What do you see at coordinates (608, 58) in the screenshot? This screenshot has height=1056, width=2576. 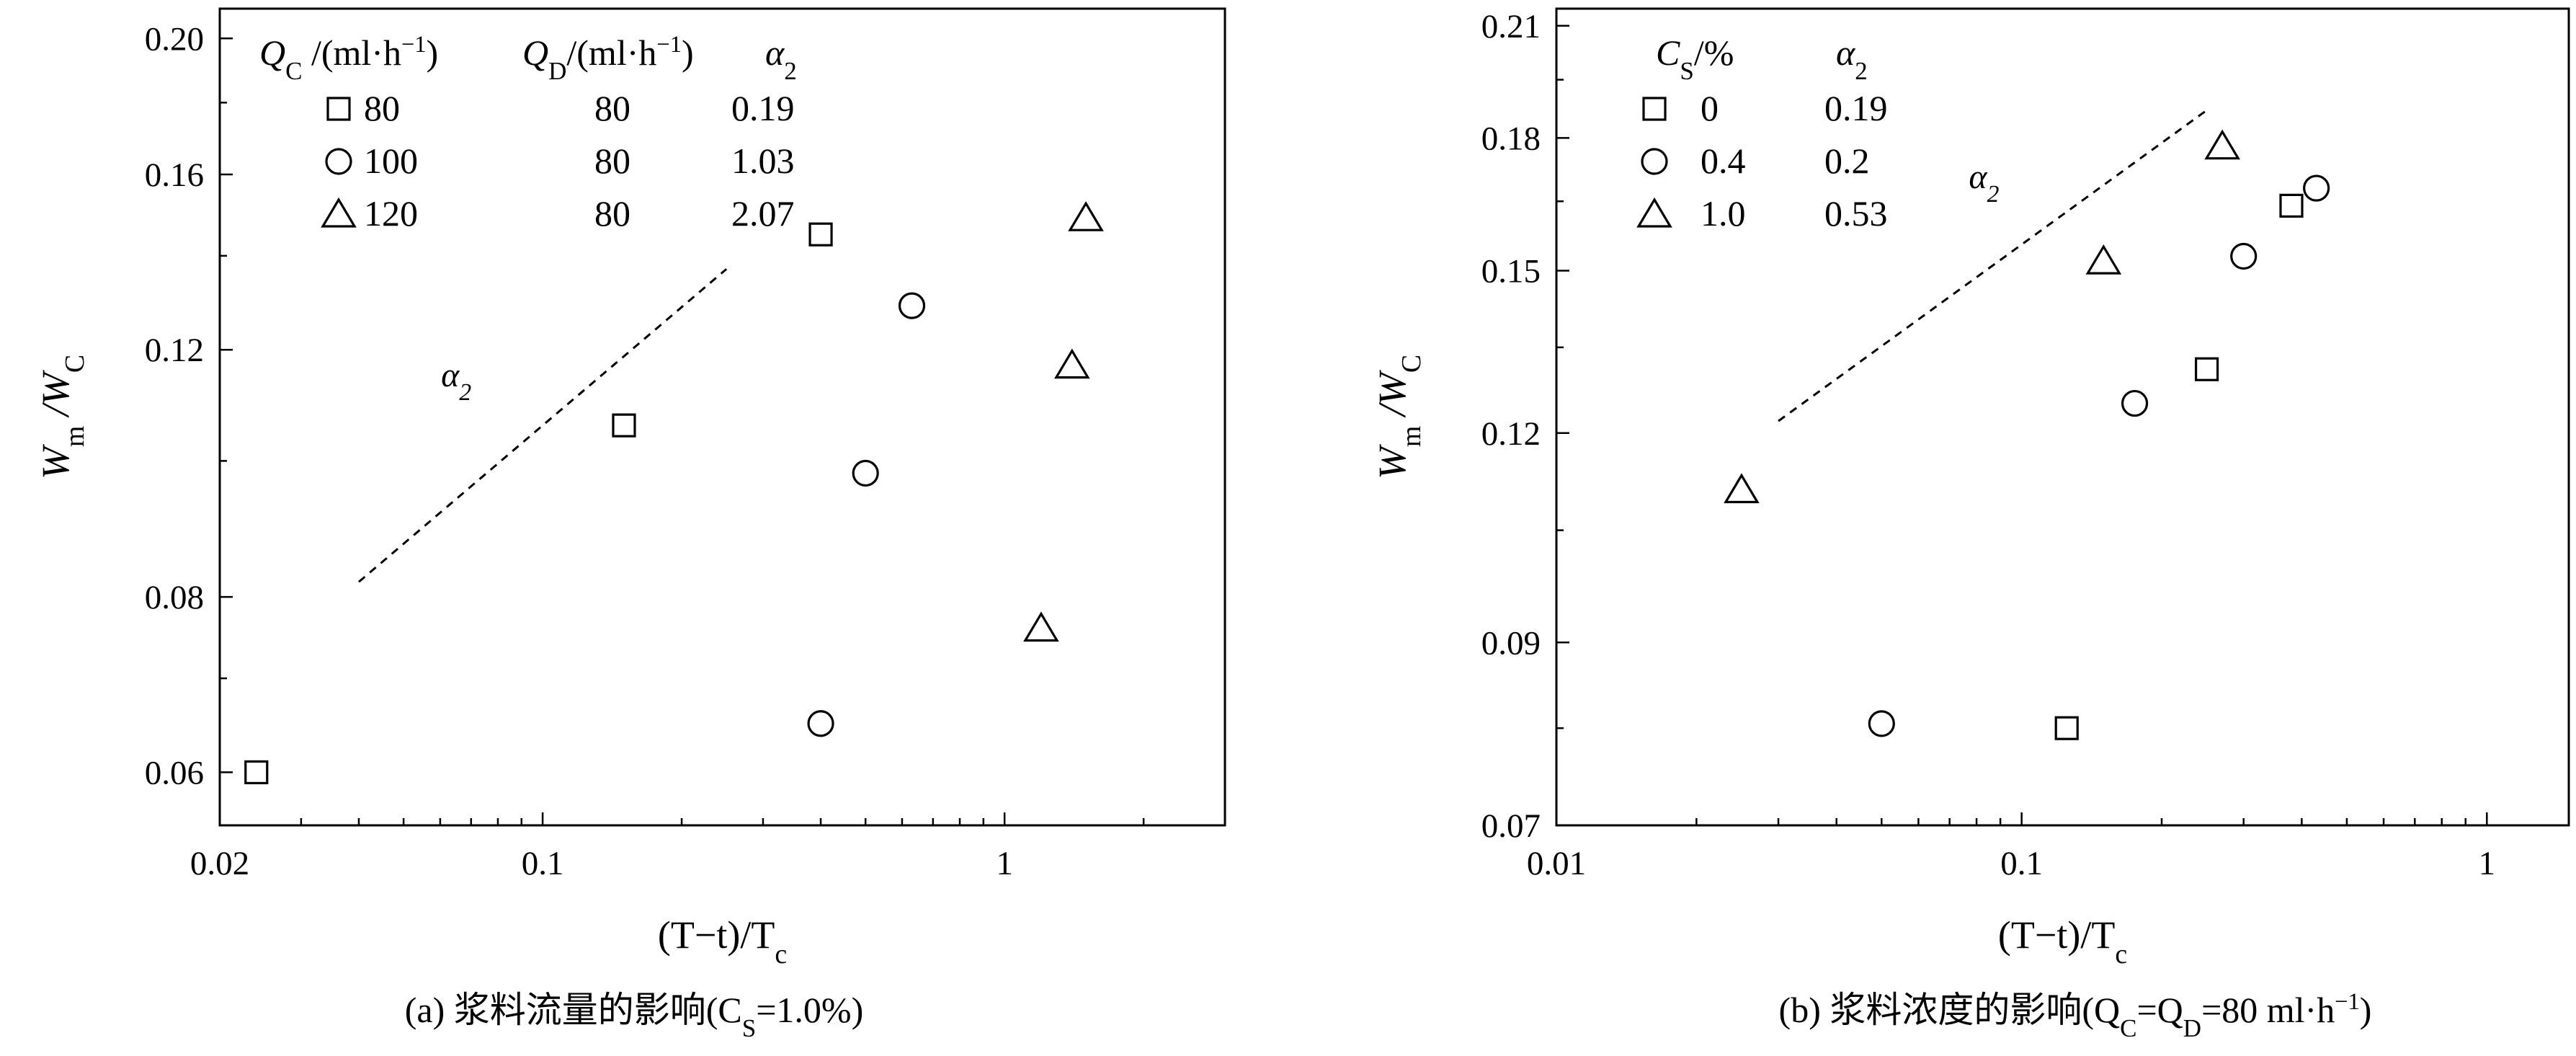 I see `legend-header: QD/(ml·h−1)` at bounding box center [608, 58].